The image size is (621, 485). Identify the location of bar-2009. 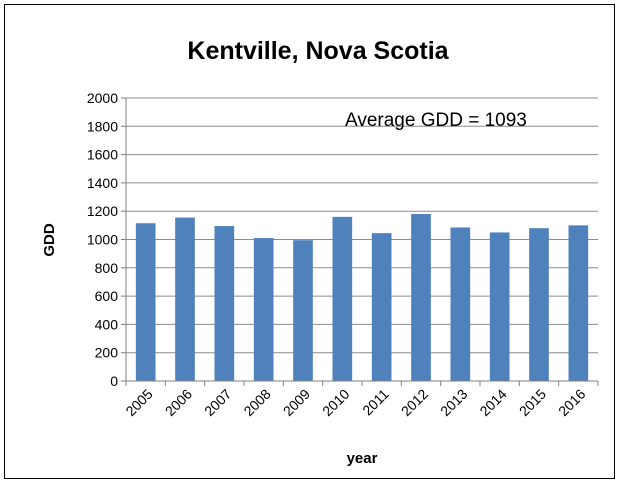
(303, 310).